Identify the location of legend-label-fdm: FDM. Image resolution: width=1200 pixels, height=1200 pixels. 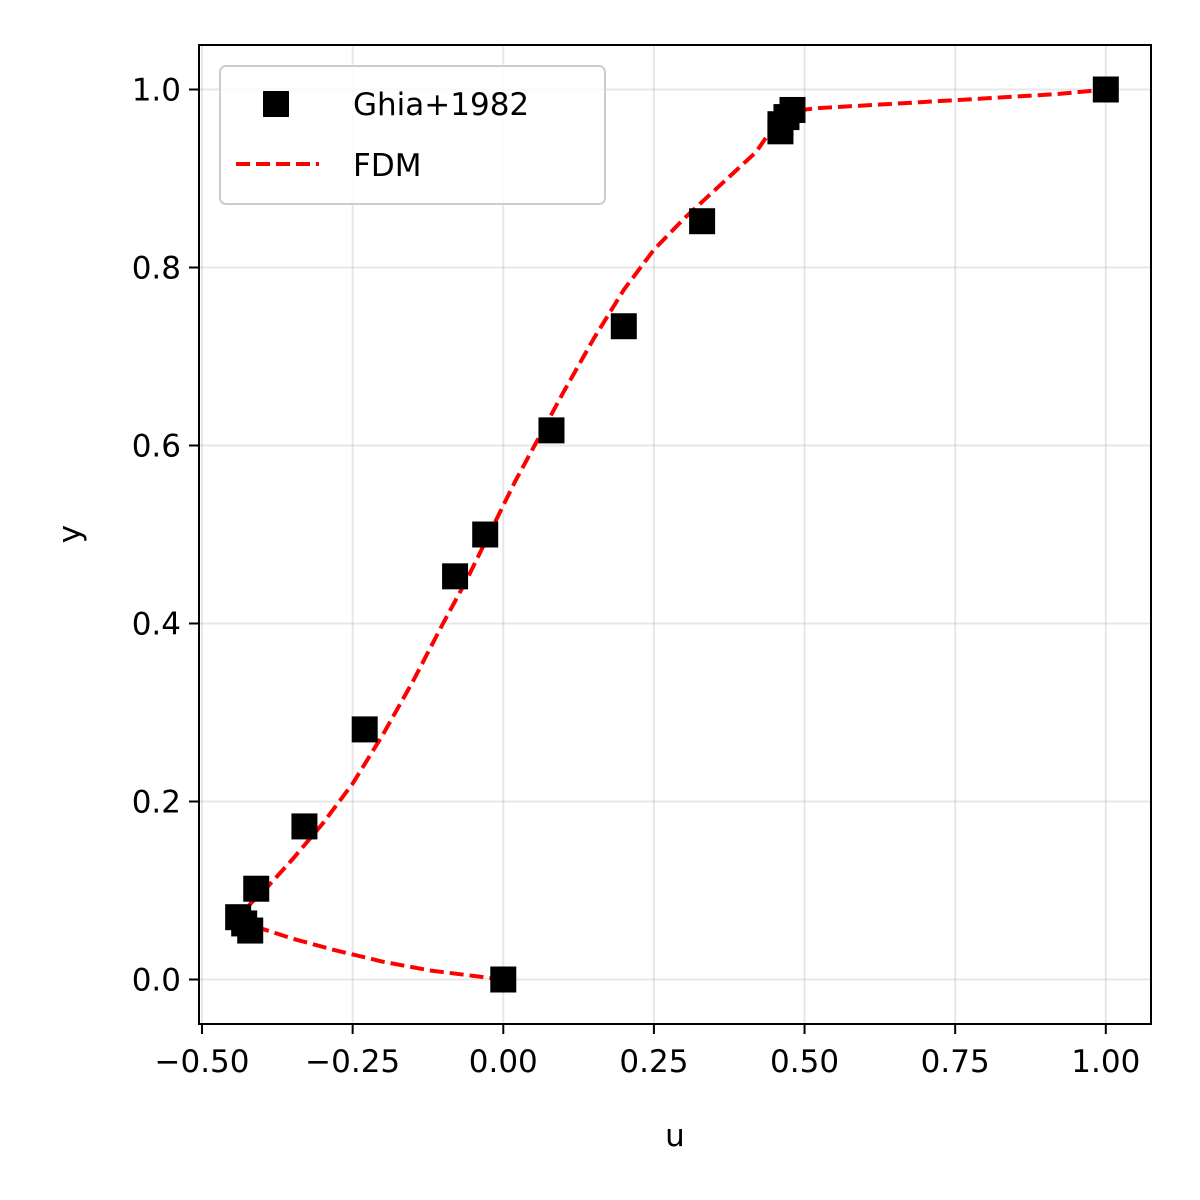
(387, 166).